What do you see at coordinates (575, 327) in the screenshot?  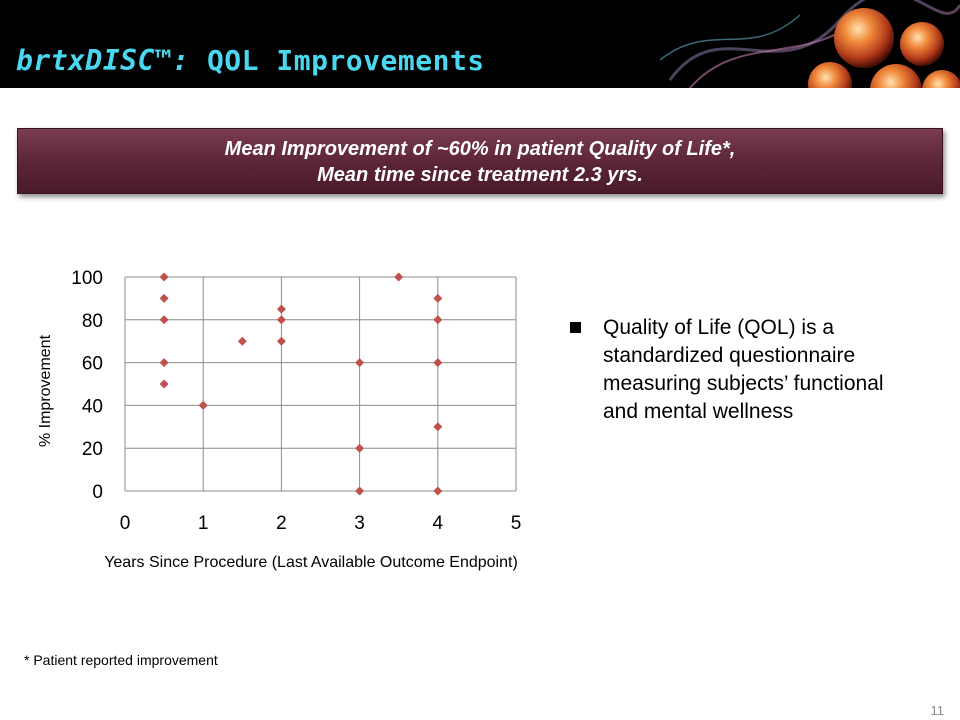 I see `bullet-marker-icon` at bounding box center [575, 327].